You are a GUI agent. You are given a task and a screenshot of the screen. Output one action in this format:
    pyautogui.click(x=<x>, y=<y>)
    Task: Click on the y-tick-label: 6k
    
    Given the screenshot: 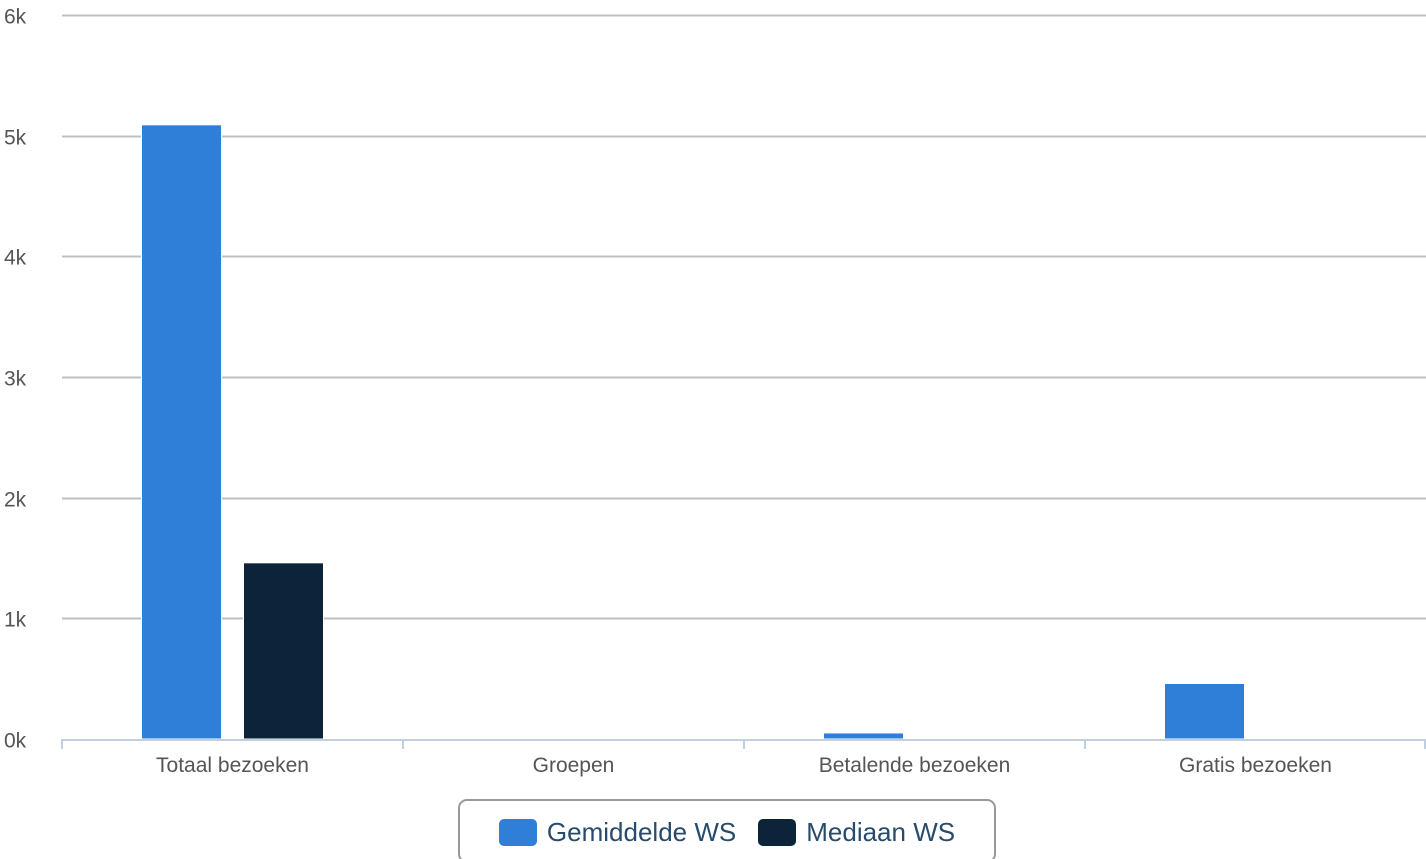 What is the action you would take?
    pyautogui.click(x=15, y=17)
    